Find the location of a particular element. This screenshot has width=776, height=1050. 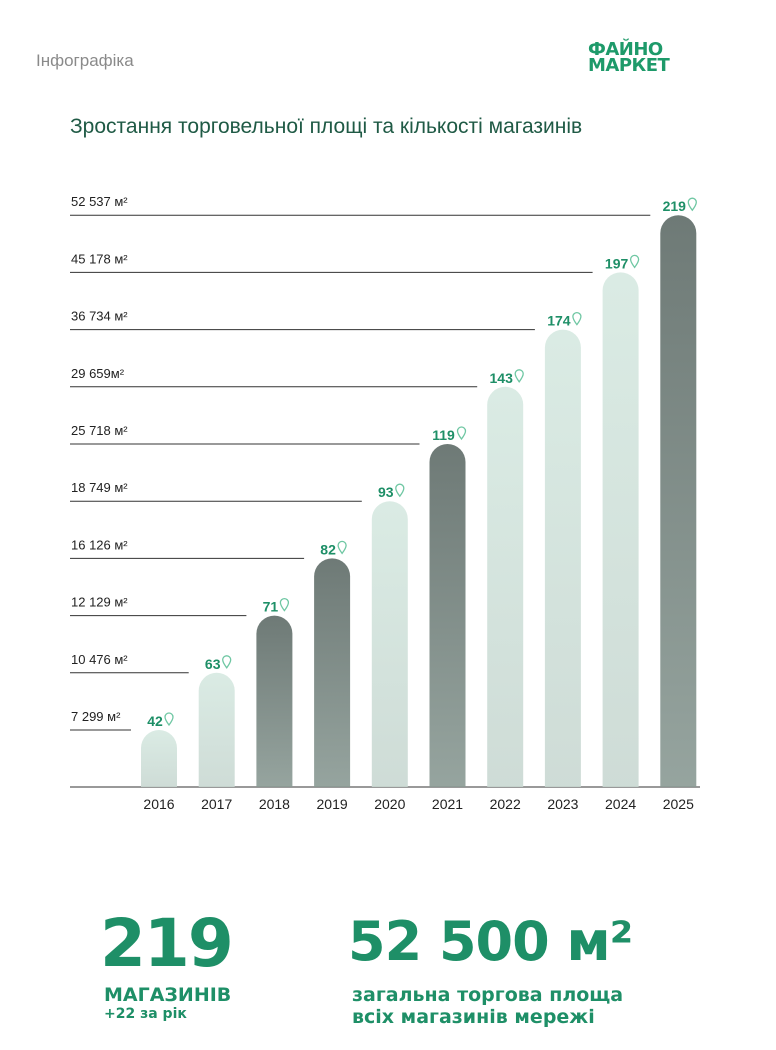

area-label: 12 129 м² is located at coordinates (99, 602).